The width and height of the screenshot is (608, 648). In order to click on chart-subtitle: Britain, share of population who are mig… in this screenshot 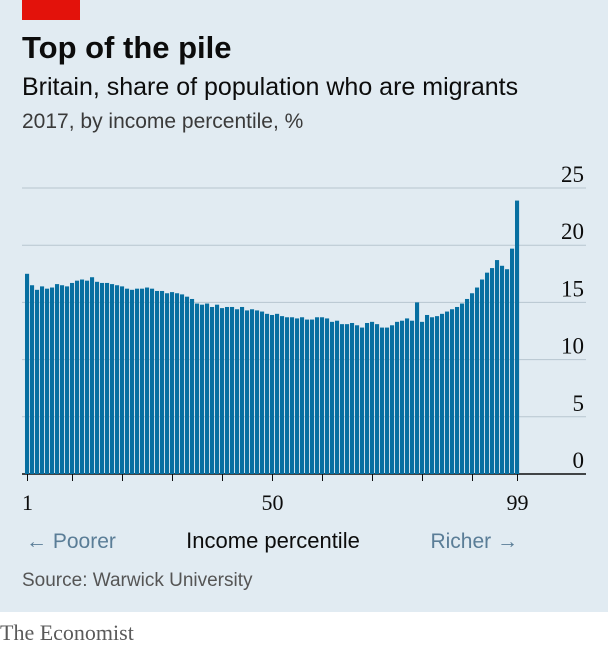, I will do `click(270, 87)`.